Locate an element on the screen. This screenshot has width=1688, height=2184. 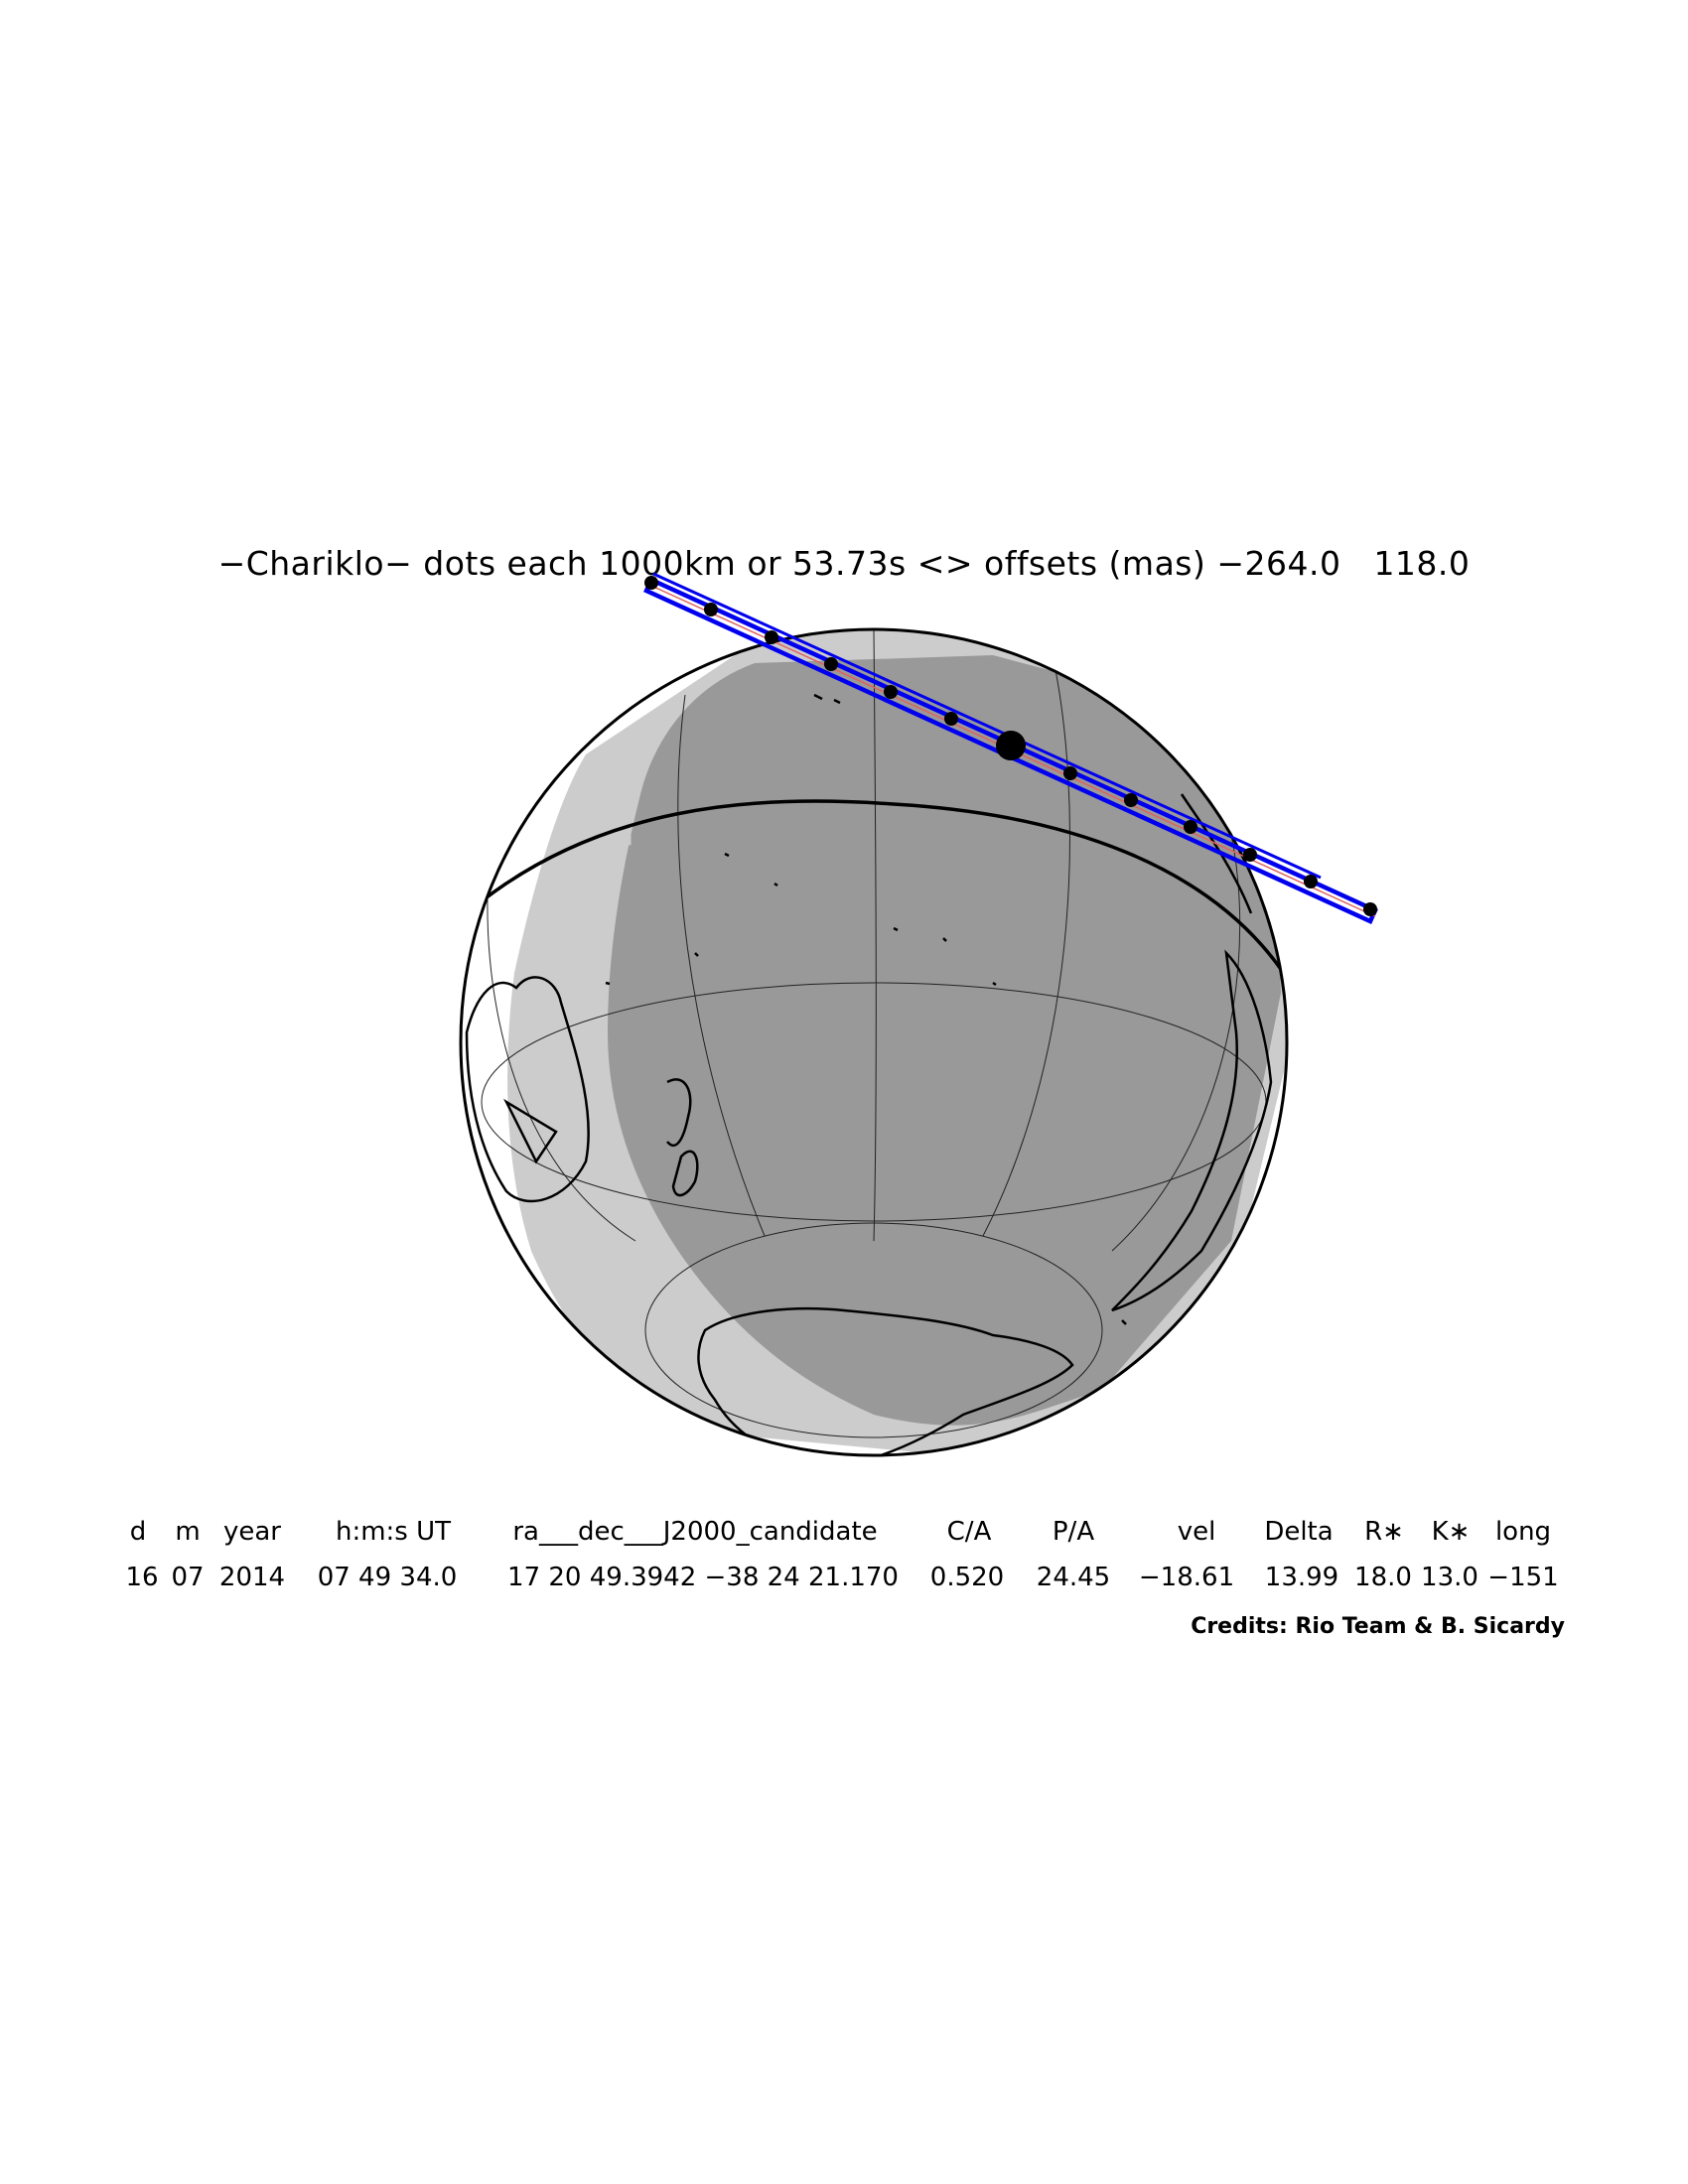
north-limit is located at coordinates (987, 726).